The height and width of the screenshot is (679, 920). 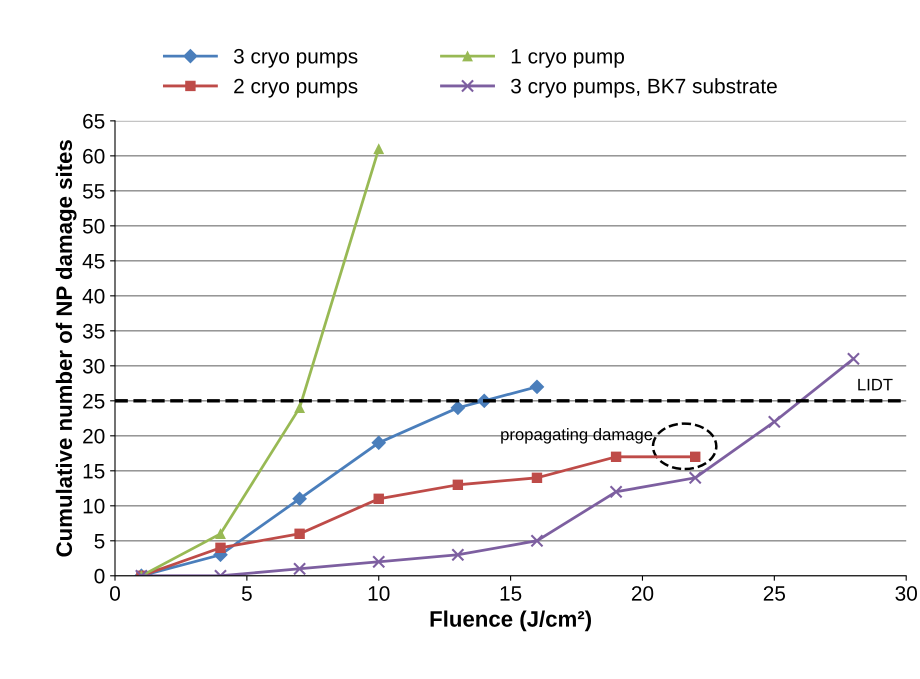 What do you see at coordinates (94, 506) in the screenshot?
I see `y-tick-label: 10` at bounding box center [94, 506].